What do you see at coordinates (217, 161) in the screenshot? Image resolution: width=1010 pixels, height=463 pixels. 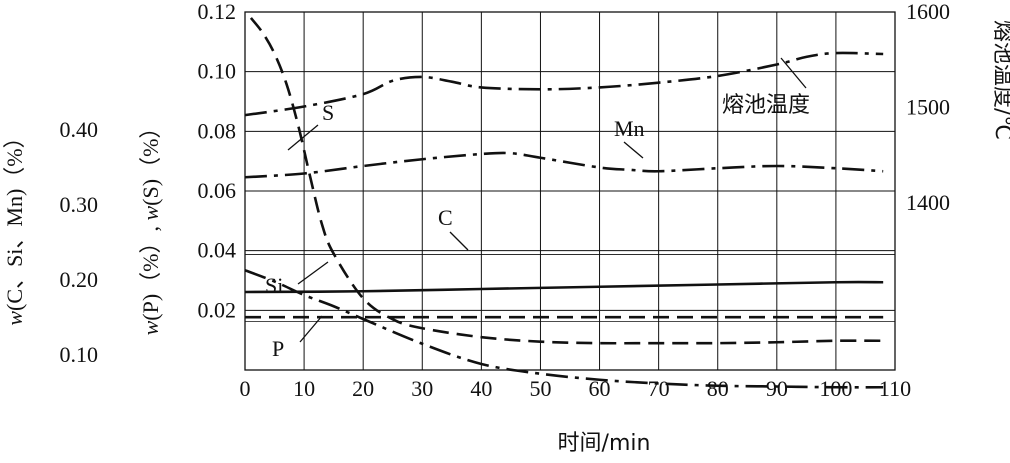 I see `y-inner-tick-labels: 0.12 0.10 0.08 0.06 0.04 0.02` at bounding box center [217, 161].